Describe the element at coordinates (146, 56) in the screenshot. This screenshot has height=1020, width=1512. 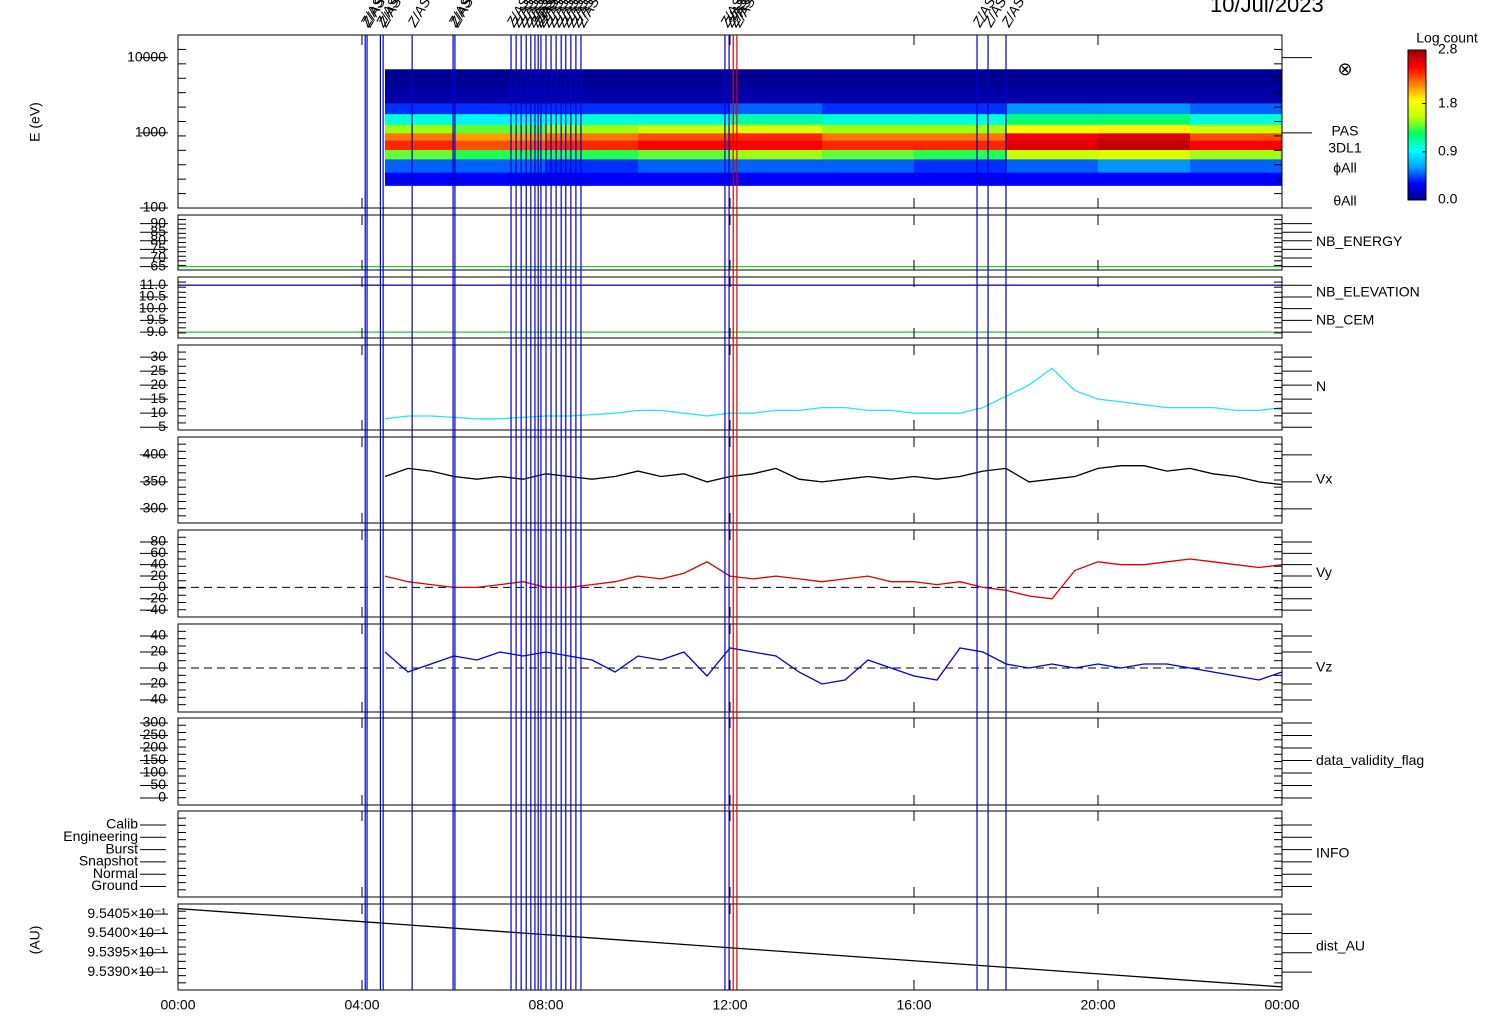
I see `y-tick-label: 10000` at that location.